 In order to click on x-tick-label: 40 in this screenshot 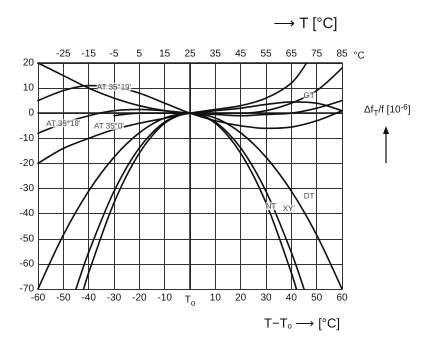, I will do `click(292, 298)`.